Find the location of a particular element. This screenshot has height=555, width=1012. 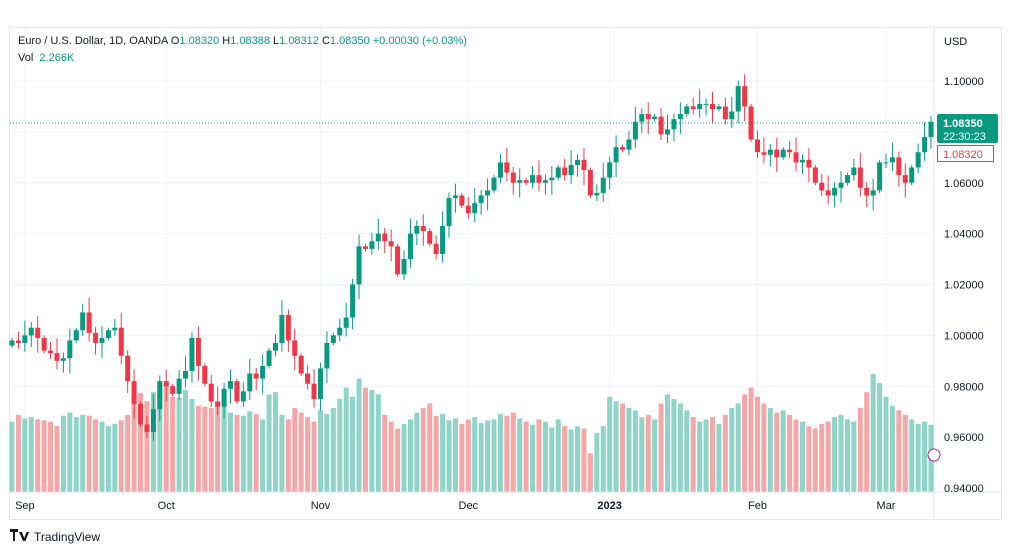

volume-legend: Vol 2.266K is located at coordinates (46, 58).